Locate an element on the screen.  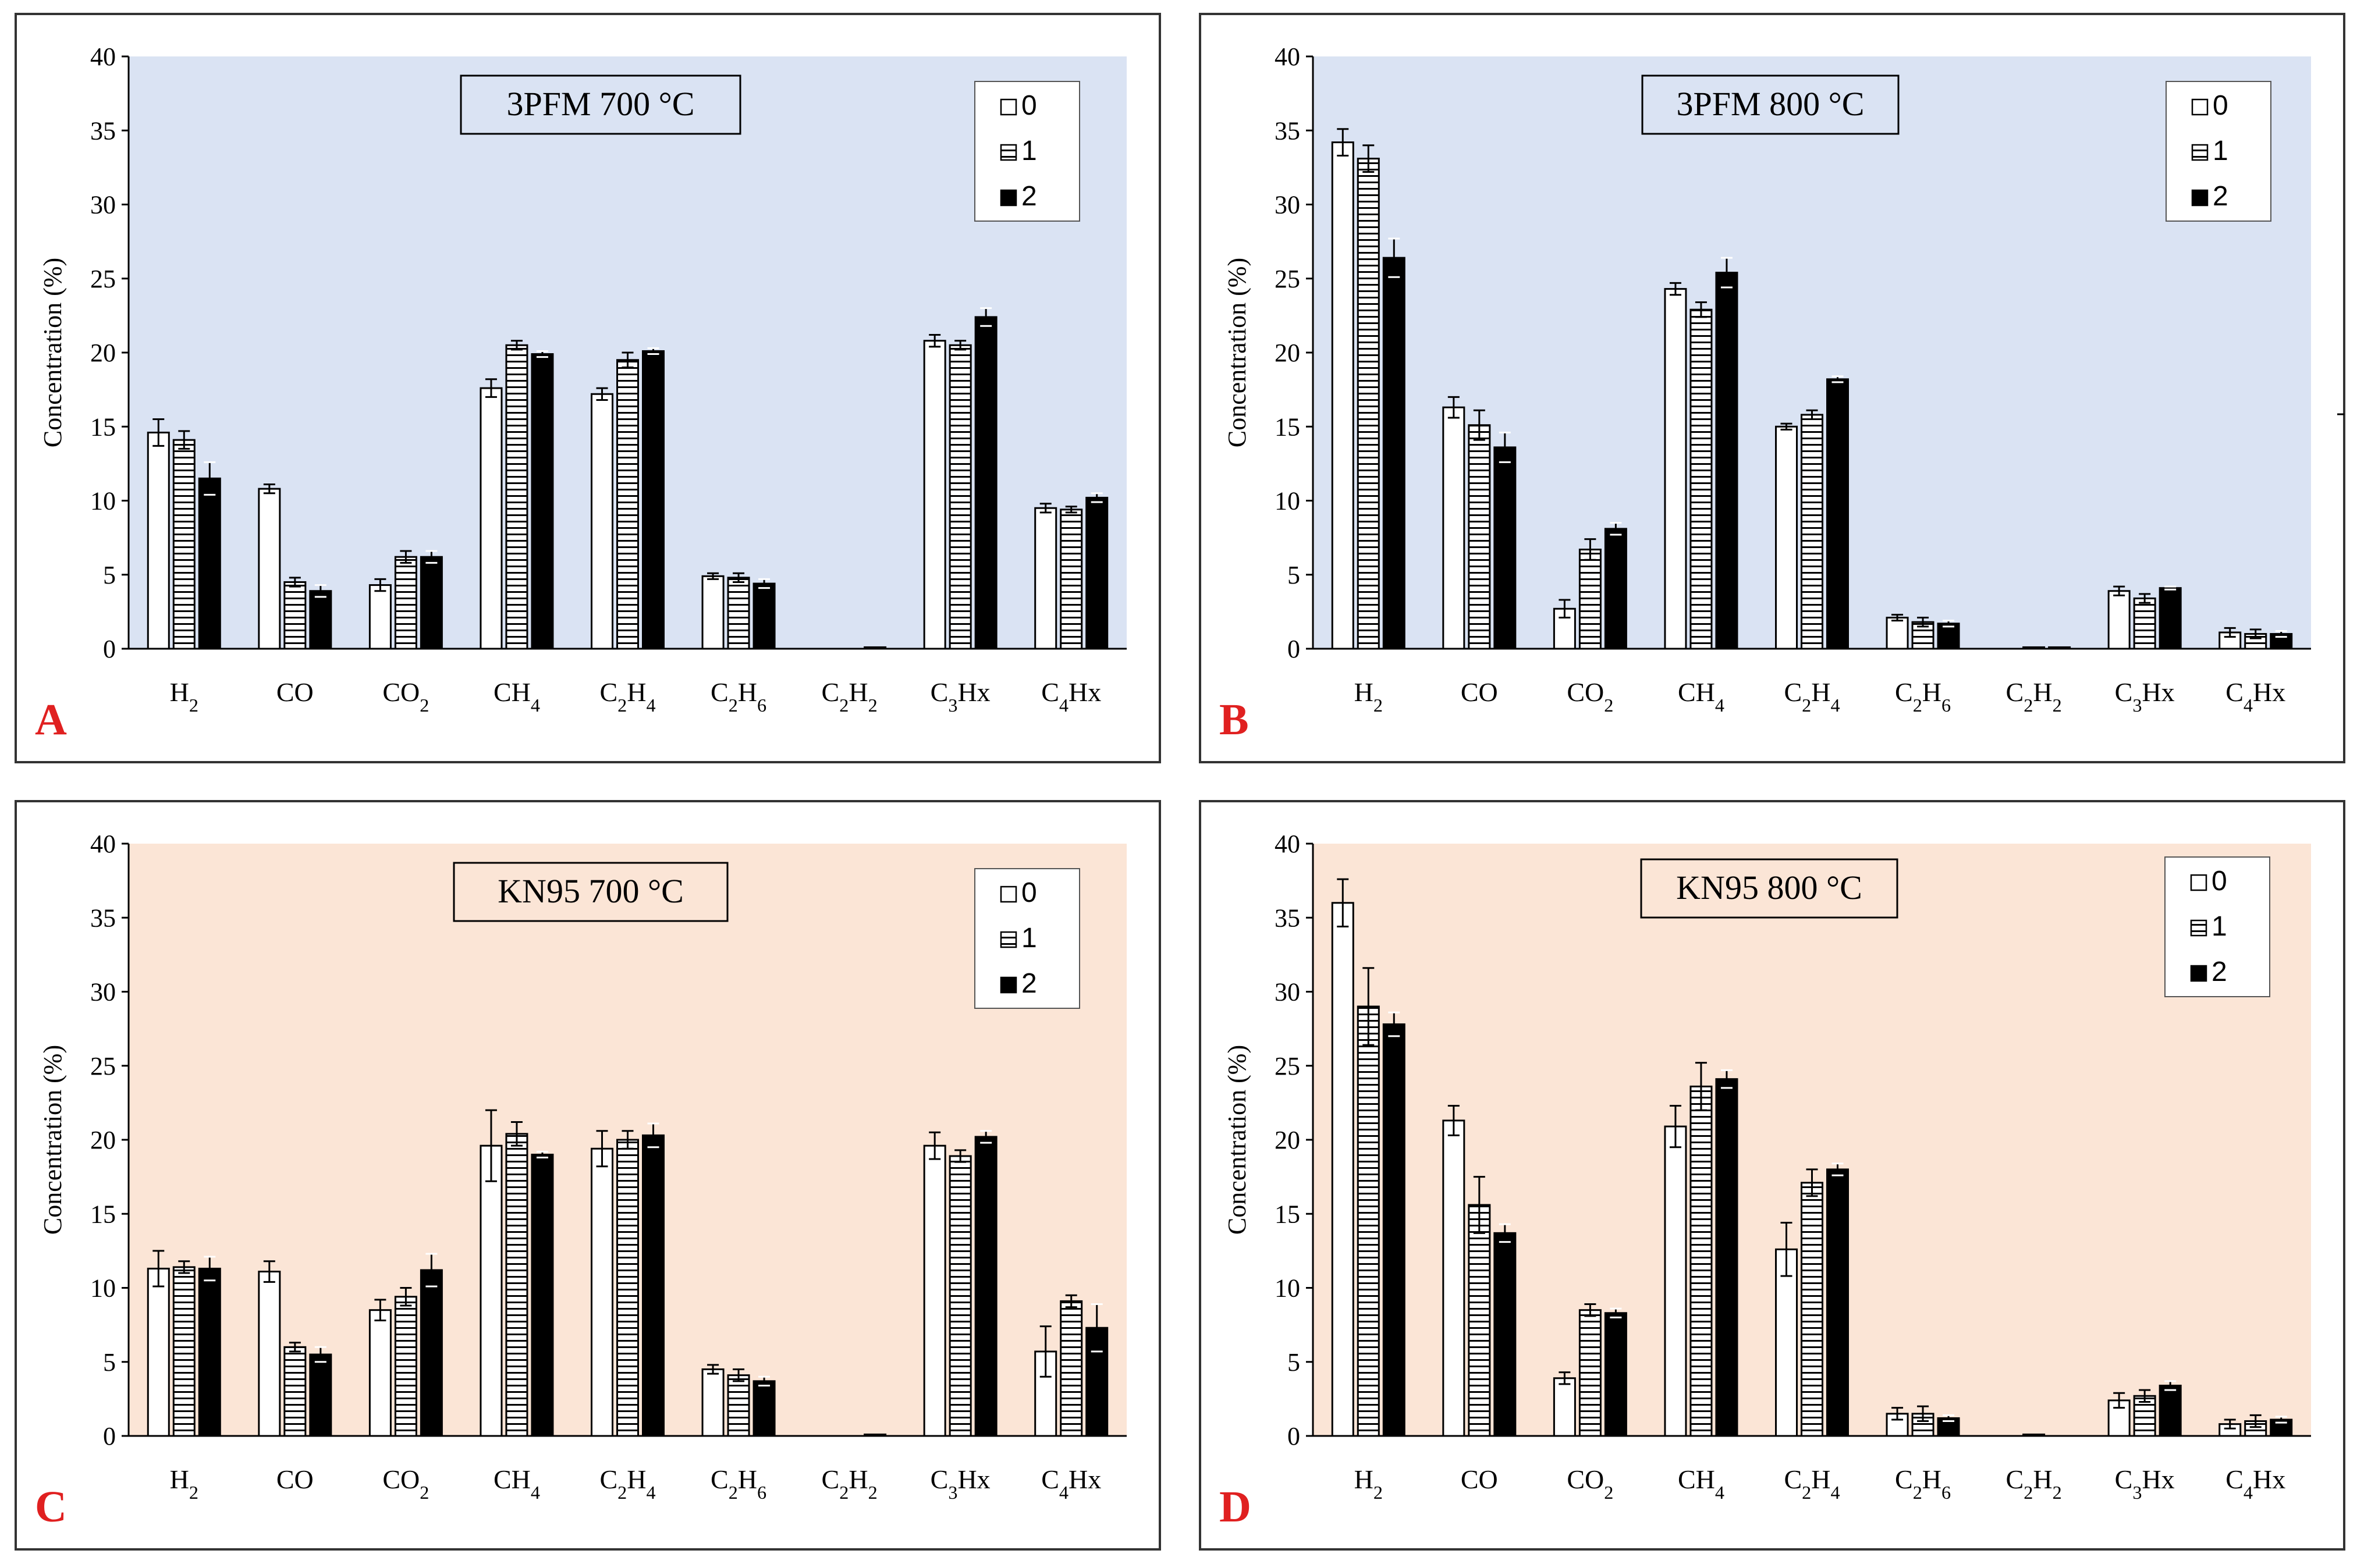
chart-title: KN95 800 °C is located at coordinates (1769, 887).